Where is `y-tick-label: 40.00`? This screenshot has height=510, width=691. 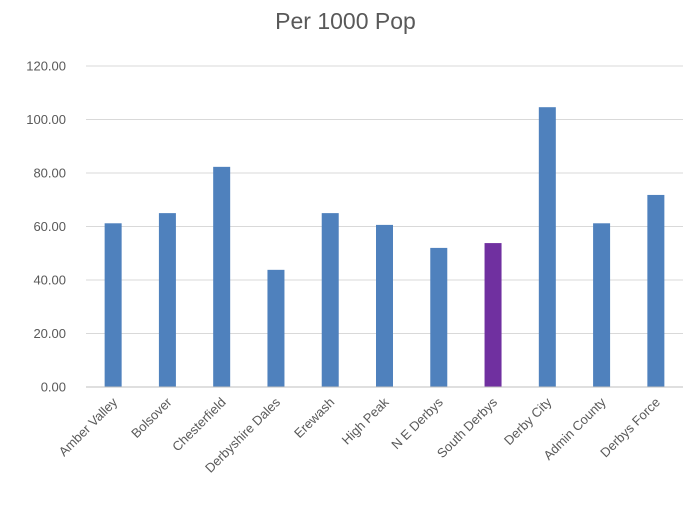
y-tick-label: 40.00 is located at coordinates (49, 280).